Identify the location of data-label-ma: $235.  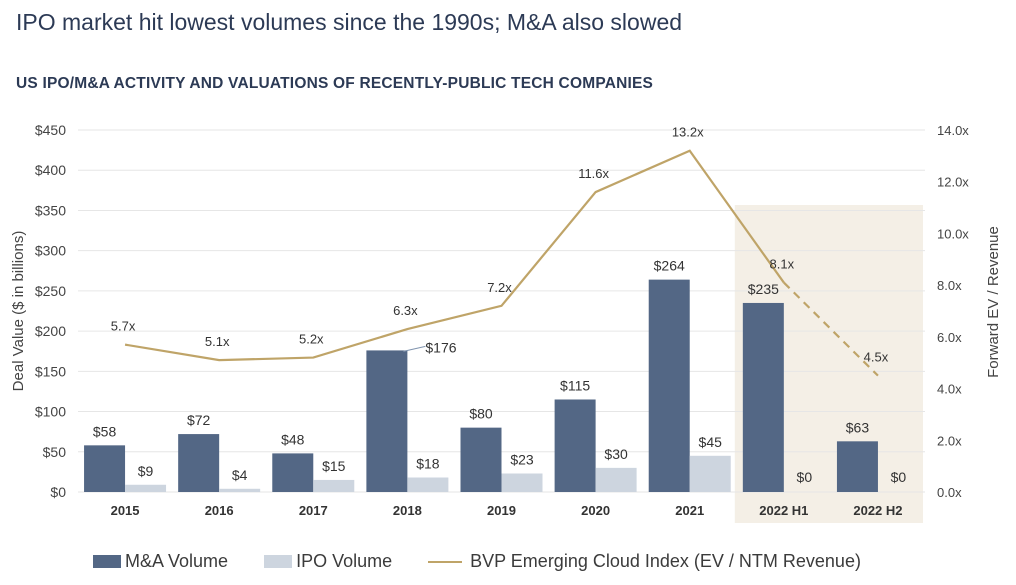
(763, 289).